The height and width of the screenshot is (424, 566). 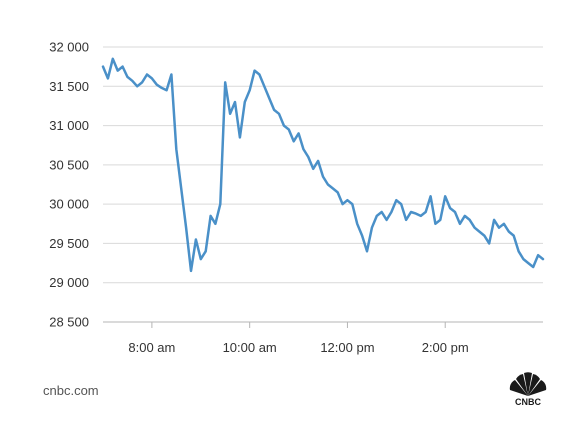 I want to click on y-tick-label: 31 000, so click(x=69, y=125).